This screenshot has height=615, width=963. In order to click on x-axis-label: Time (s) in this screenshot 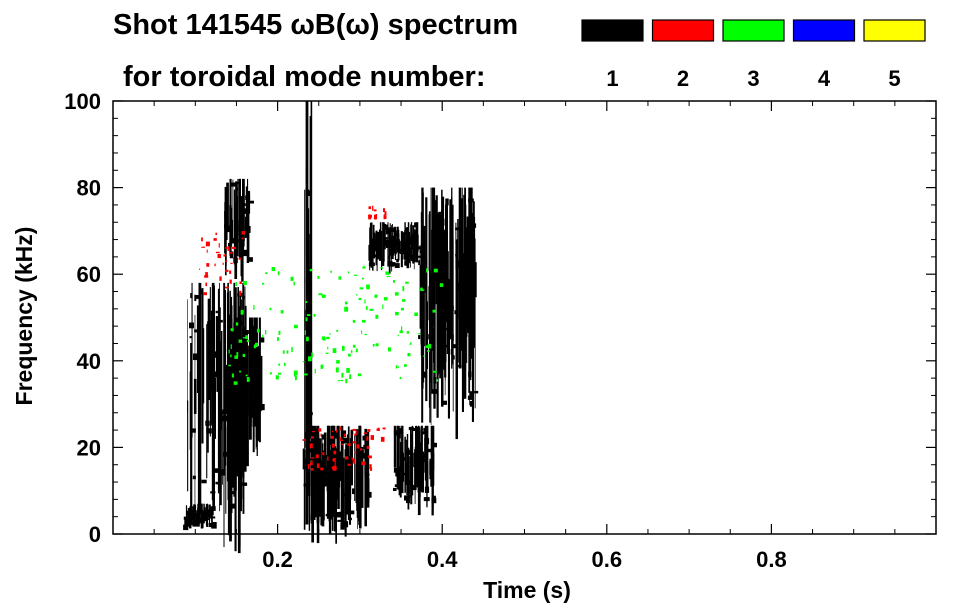, I will do `click(527, 590)`.